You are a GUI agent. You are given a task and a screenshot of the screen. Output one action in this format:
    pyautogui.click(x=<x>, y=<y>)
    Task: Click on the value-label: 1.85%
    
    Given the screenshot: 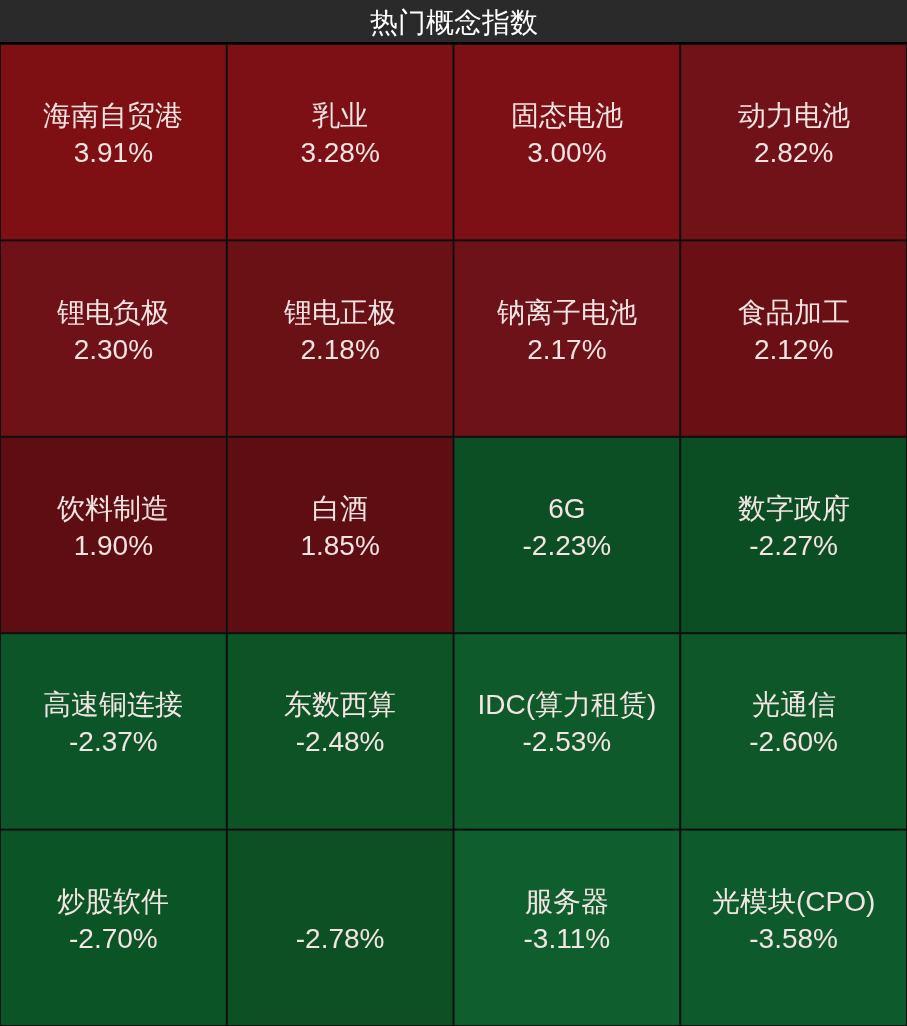 What is the action you would take?
    pyautogui.click(x=340, y=545)
    